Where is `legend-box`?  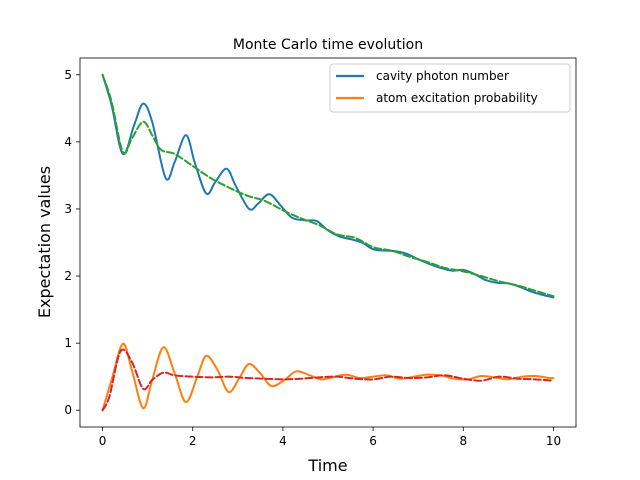
legend-box is located at coordinates (450, 88).